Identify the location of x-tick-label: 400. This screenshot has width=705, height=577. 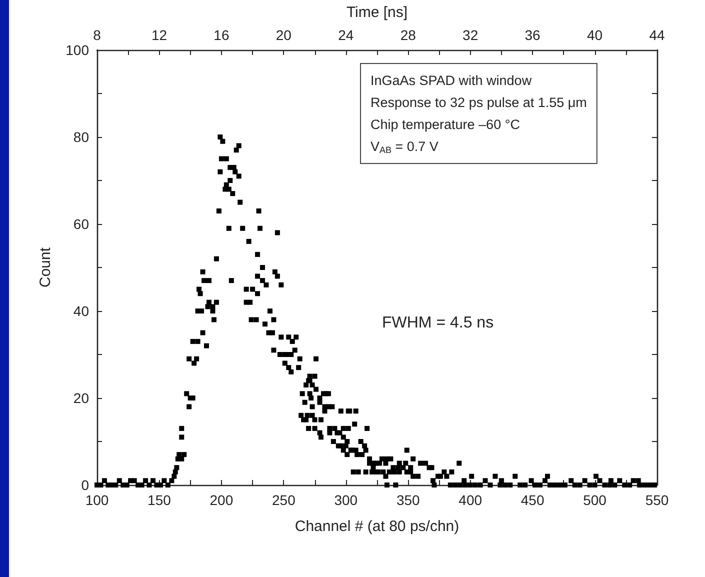
(470, 500).